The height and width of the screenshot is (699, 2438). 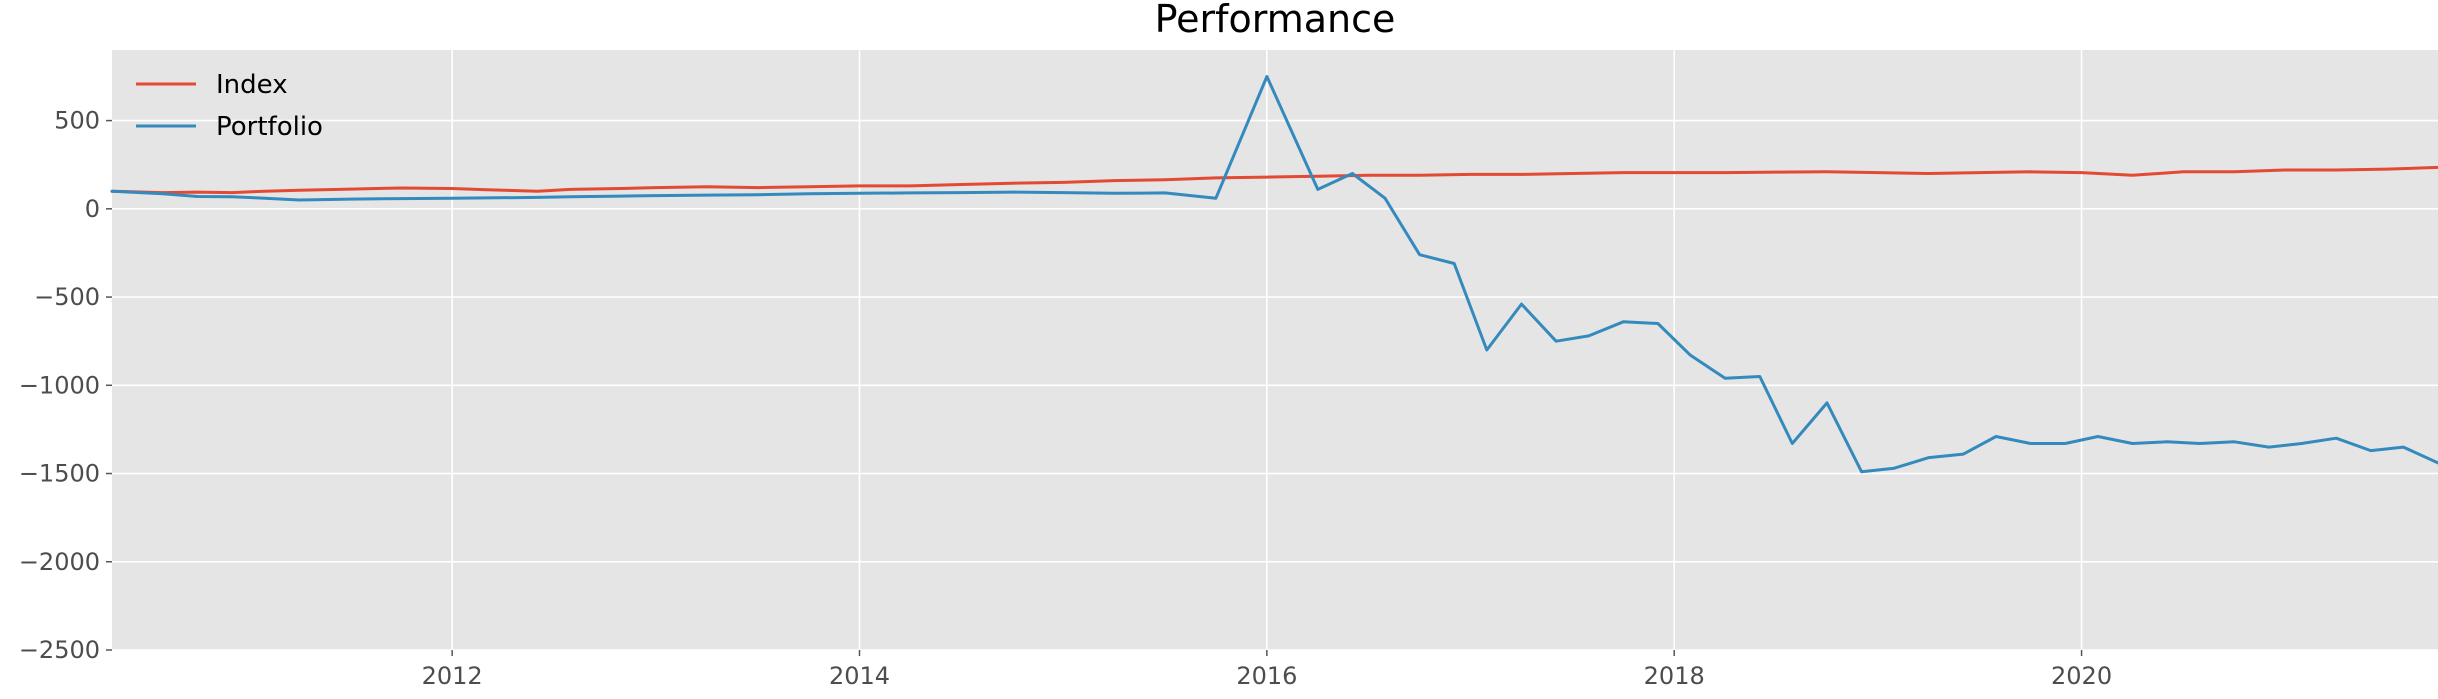 I want to click on legend: Index Portfolio, so click(x=229, y=106).